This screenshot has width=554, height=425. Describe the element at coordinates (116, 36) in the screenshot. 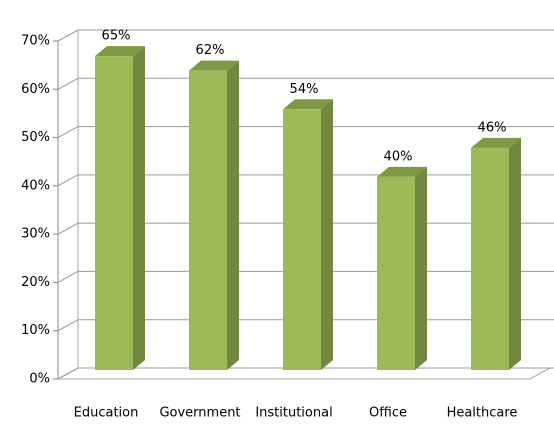

I see `value-label: 65%` at that location.